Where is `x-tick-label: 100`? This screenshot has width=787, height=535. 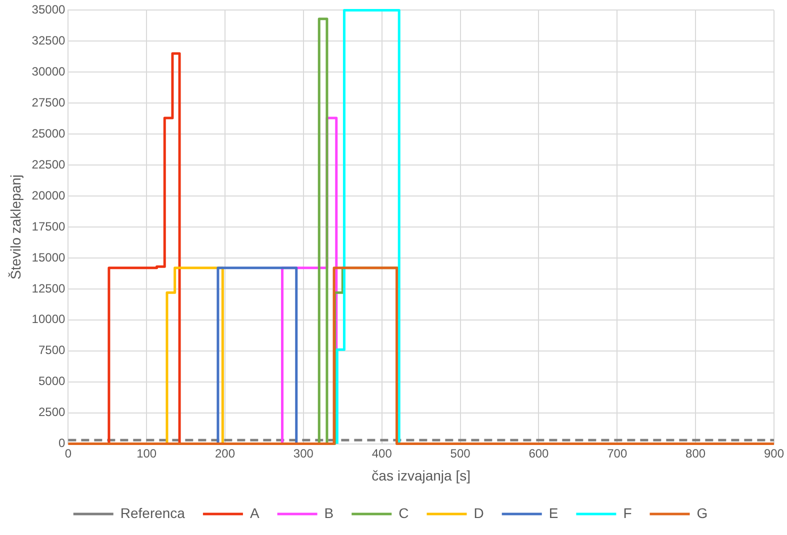 x-tick-label: 100 is located at coordinates (146, 453).